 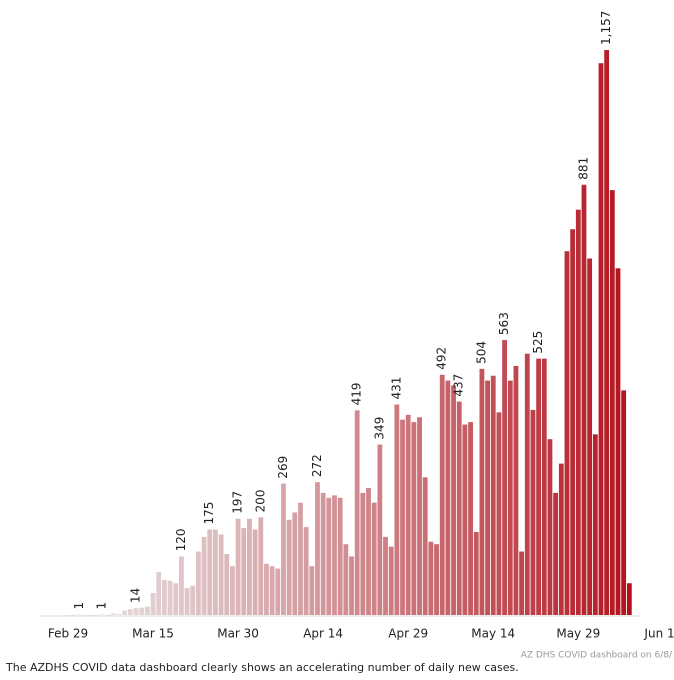 What do you see at coordinates (481, 352) in the screenshot?
I see `value-label: 504` at bounding box center [481, 352].